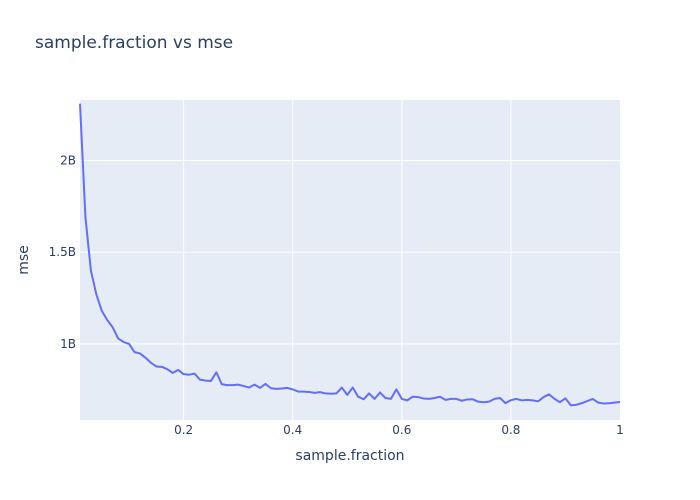 This screenshot has width=700, height=500. Describe the element at coordinates (183, 430) in the screenshot. I see `x-tick-label: 0.2` at that location.